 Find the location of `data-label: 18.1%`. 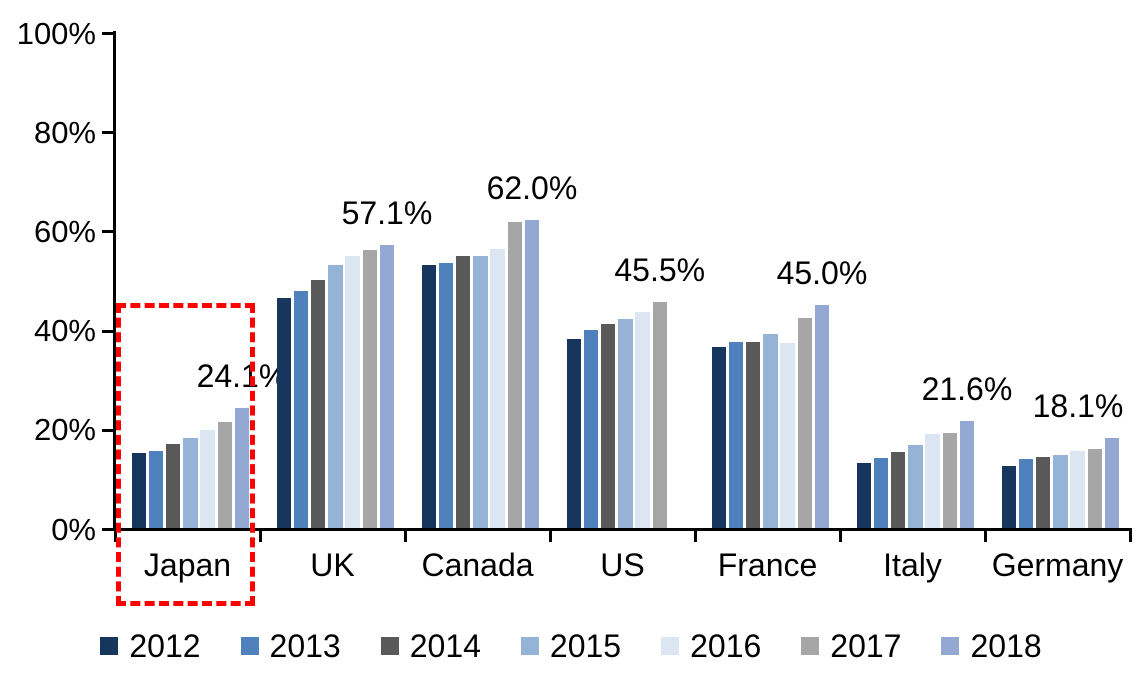

data-label: 18.1% is located at coordinates (1078, 406).